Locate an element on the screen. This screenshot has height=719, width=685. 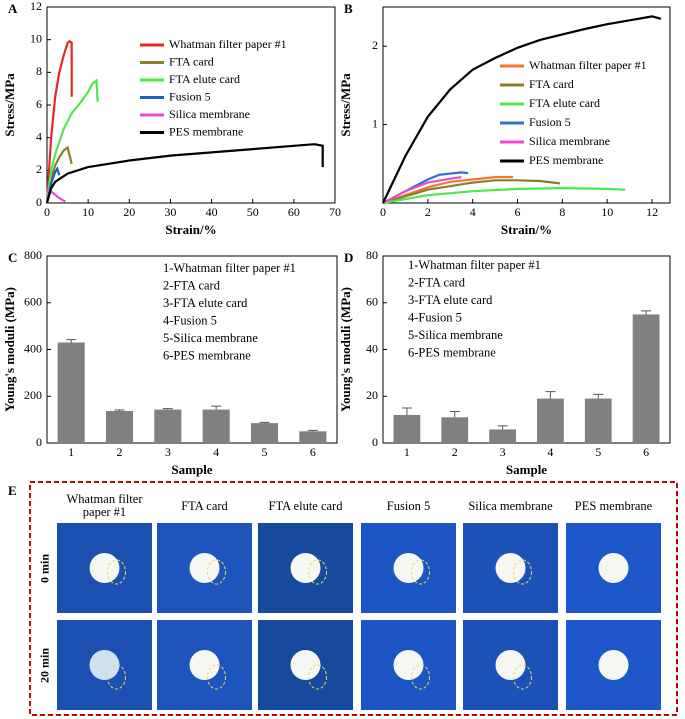
row-label: 0 min is located at coordinates (44, 569).